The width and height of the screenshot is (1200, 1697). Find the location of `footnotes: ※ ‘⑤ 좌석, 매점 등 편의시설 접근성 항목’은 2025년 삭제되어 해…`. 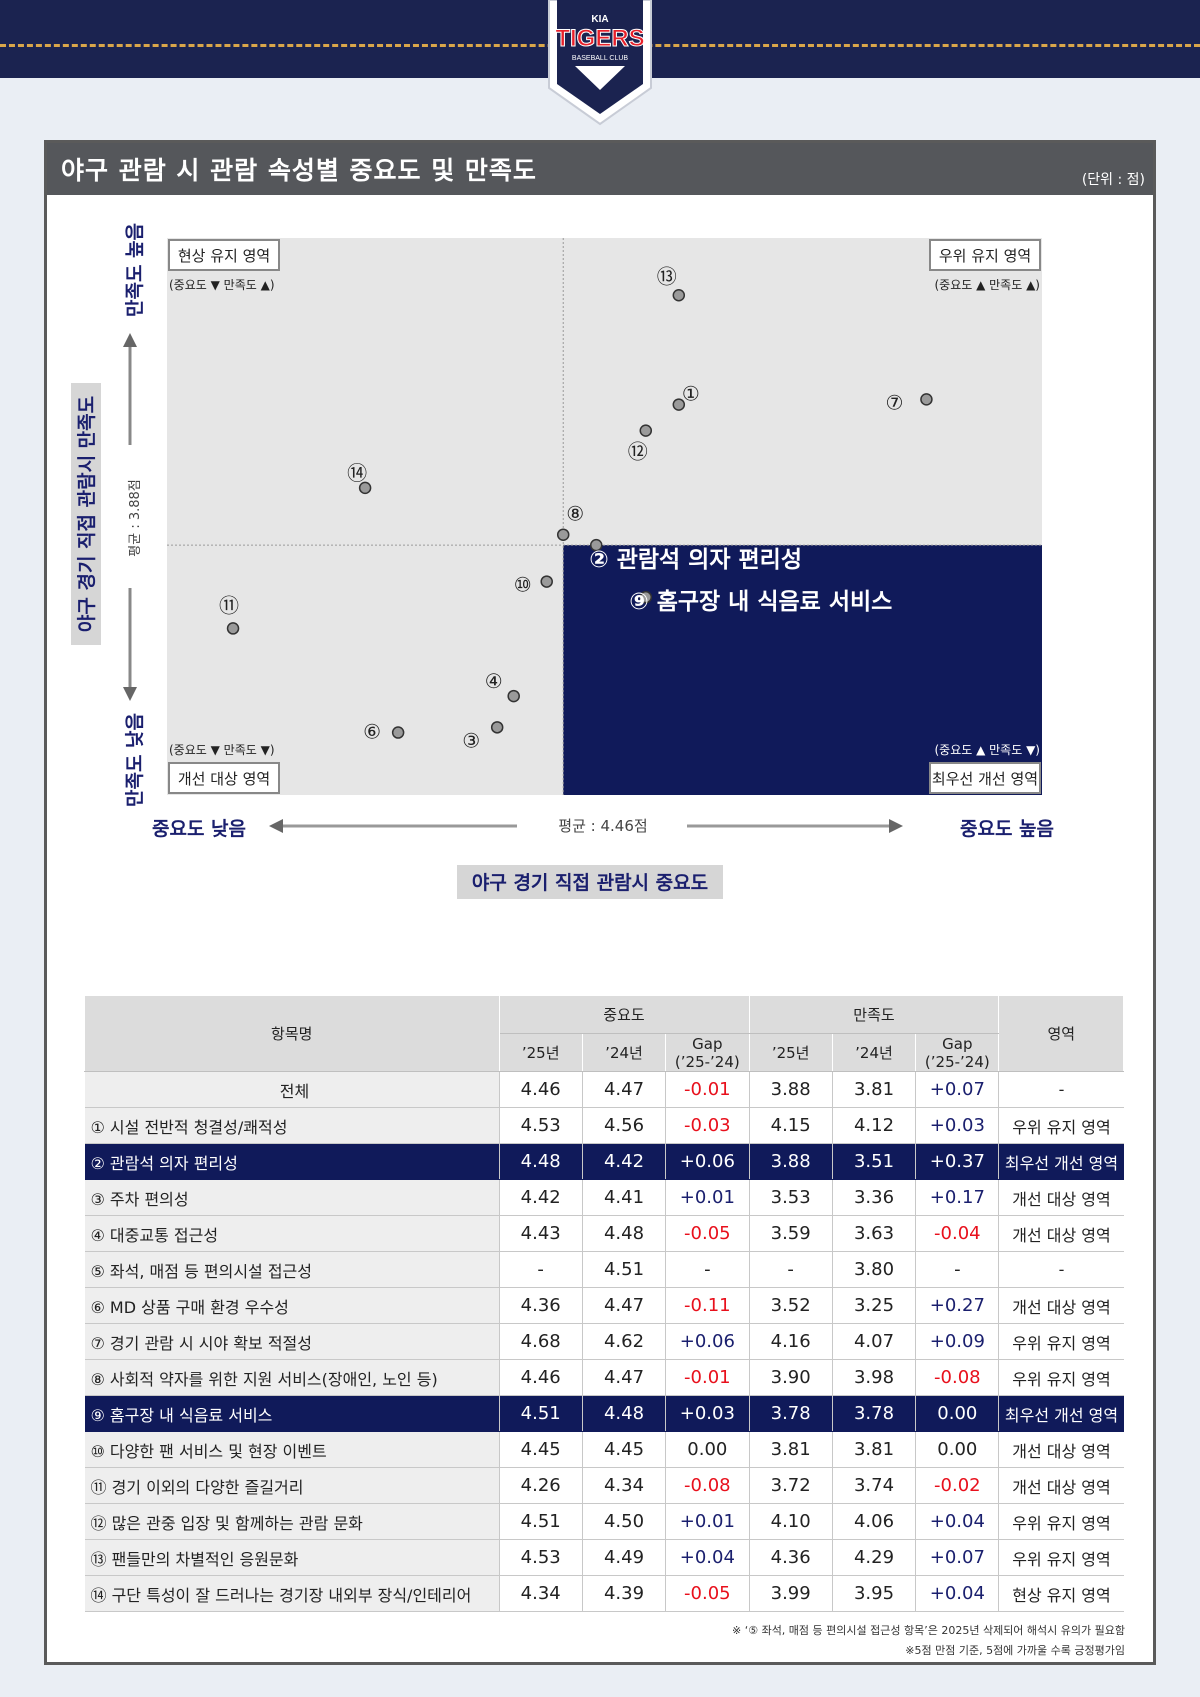

footnotes: ※ ‘⑤ 좌석, 매점 등 편의시설 접근성 항목’은 2025년 삭제되어 해… is located at coordinates (928, 1641).